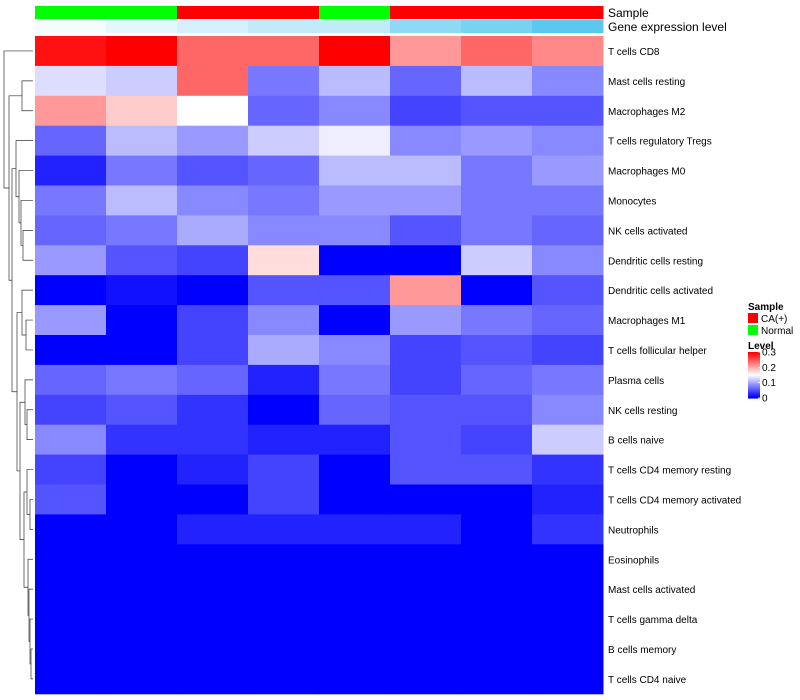 This screenshot has height=700, width=800. What do you see at coordinates (651, 590) in the screenshot?
I see `row-label: Mast cells activated` at bounding box center [651, 590].